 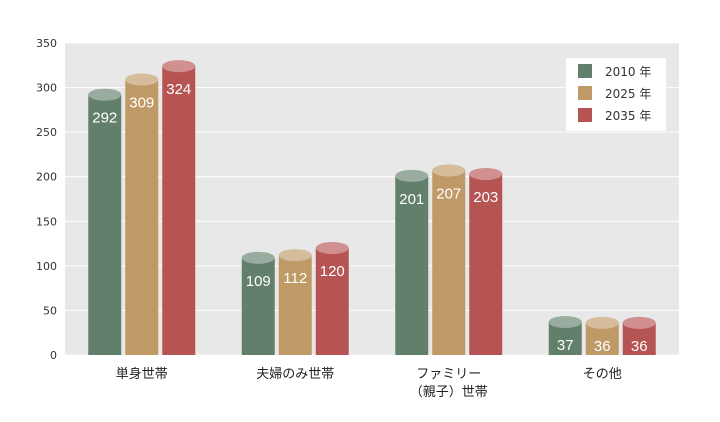 I want to click on x-category-label: その他, so click(x=602, y=374).